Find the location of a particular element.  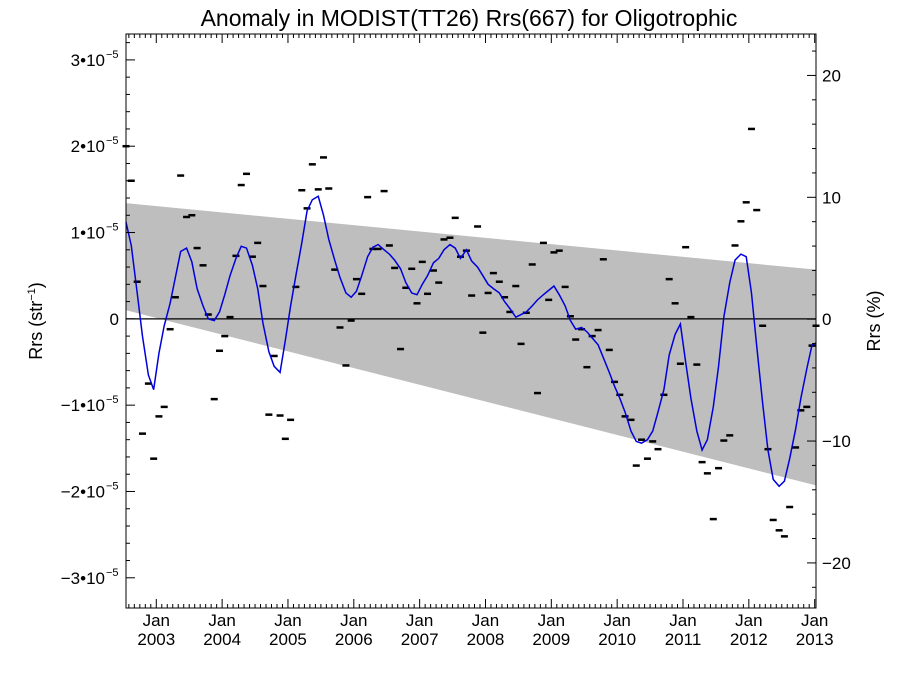

y-tick-label: 3•10 is located at coordinates (88, 60).